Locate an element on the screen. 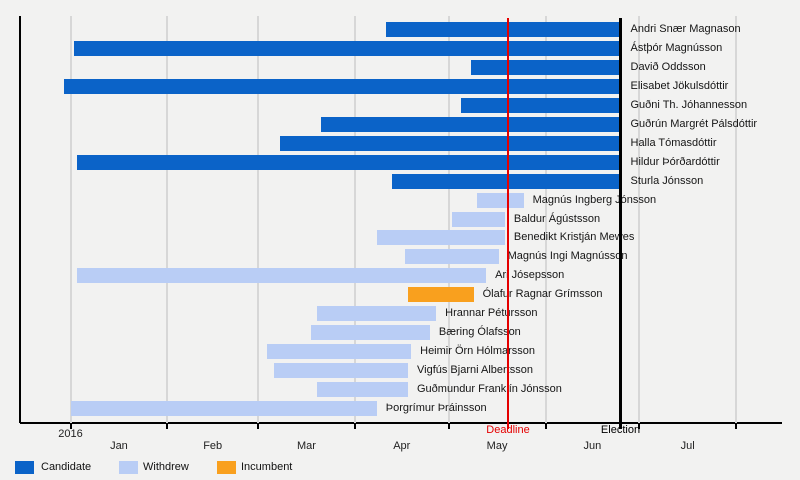 The image size is (800, 480). month-label: Feb is located at coordinates (213, 446).